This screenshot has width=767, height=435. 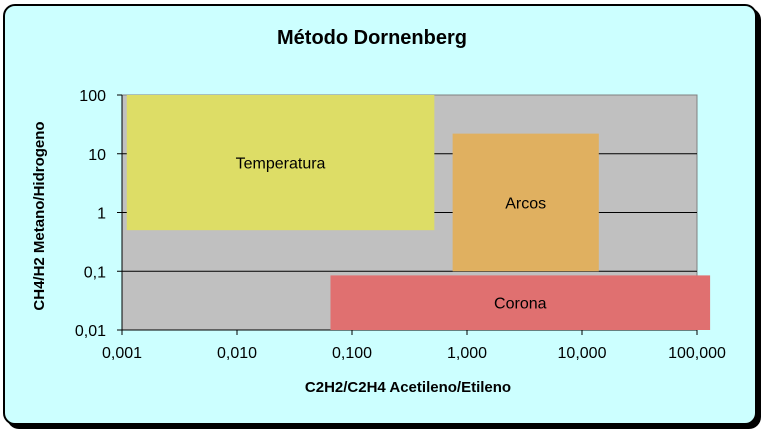 I want to click on y-axis-ticks: 0,01 0,1 1 10 100, so click(x=98, y=214).